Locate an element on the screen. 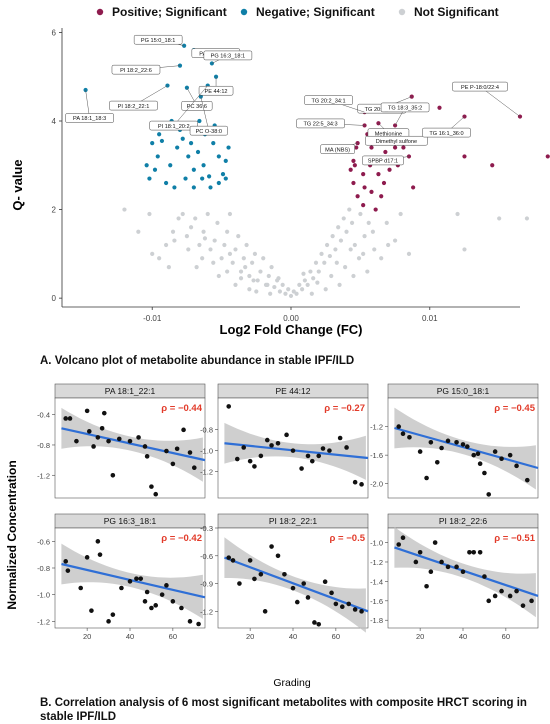 The height and width of the screenshot is (724, 550). metabolite-label: PI 18:2_22:1 is located at coordinates (134, 107).